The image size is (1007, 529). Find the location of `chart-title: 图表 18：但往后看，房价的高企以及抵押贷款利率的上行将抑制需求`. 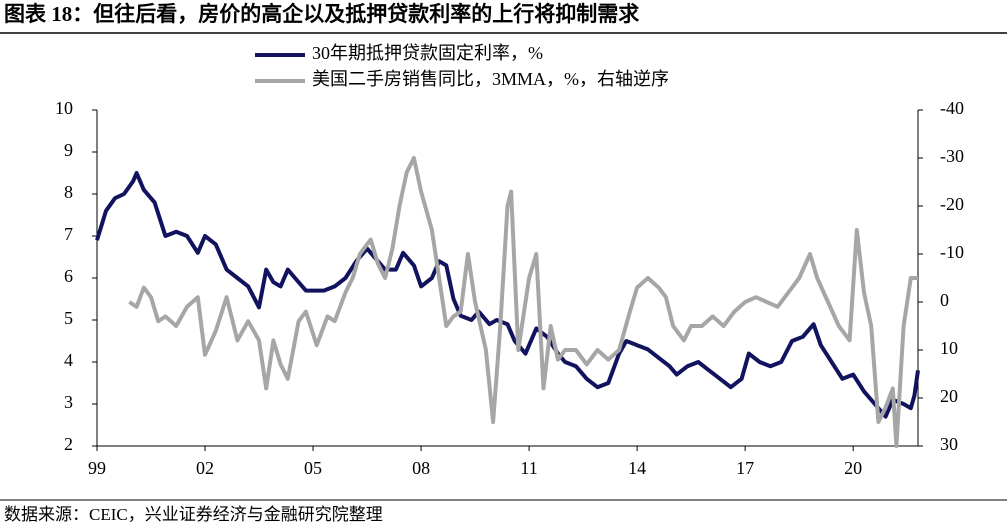

chart-title: 图表 18：但往后看，房价的高企以及抵押贷款利率的上行将抑制需求 is located at coordinates (321, 14).